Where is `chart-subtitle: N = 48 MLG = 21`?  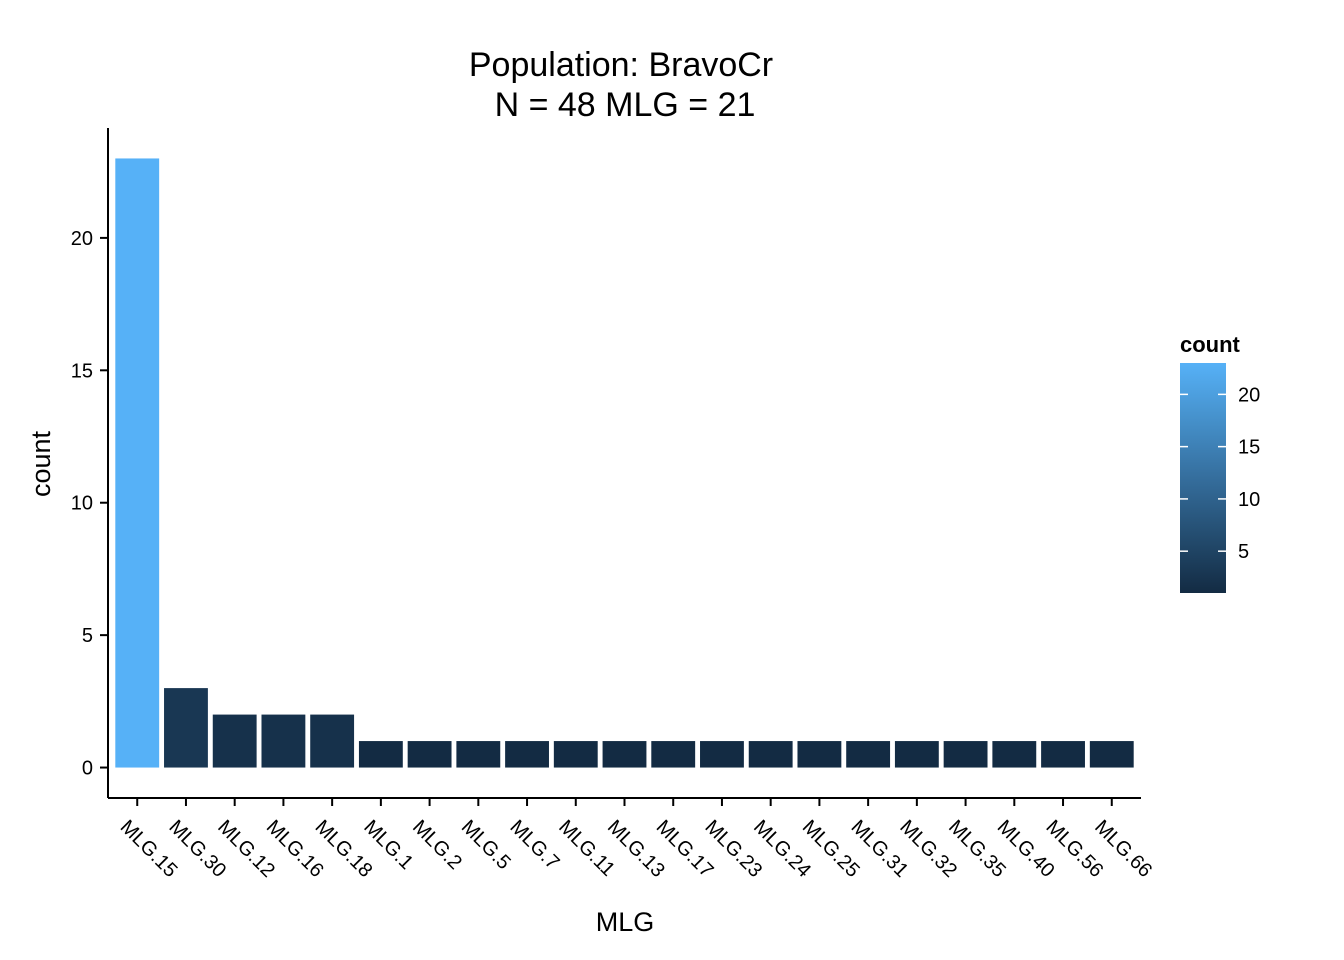 chart-subtitle: N = 48 MLG = 21 is located at coordinates (625, 105).